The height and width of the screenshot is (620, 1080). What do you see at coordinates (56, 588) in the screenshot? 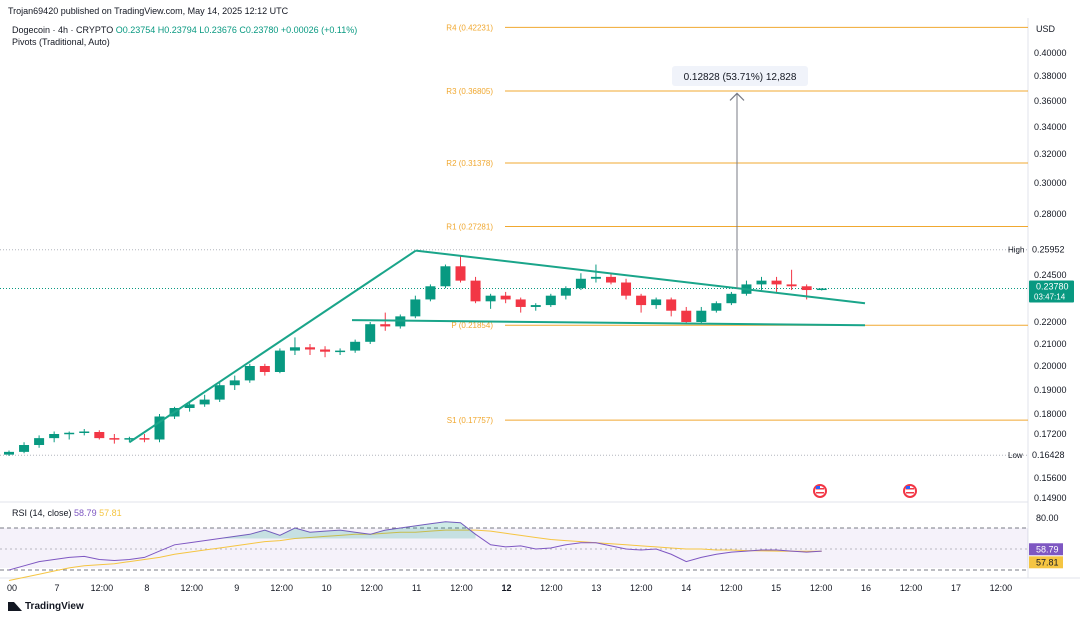
I see `x-tick-label: 7` at bounding box center [56, 588].